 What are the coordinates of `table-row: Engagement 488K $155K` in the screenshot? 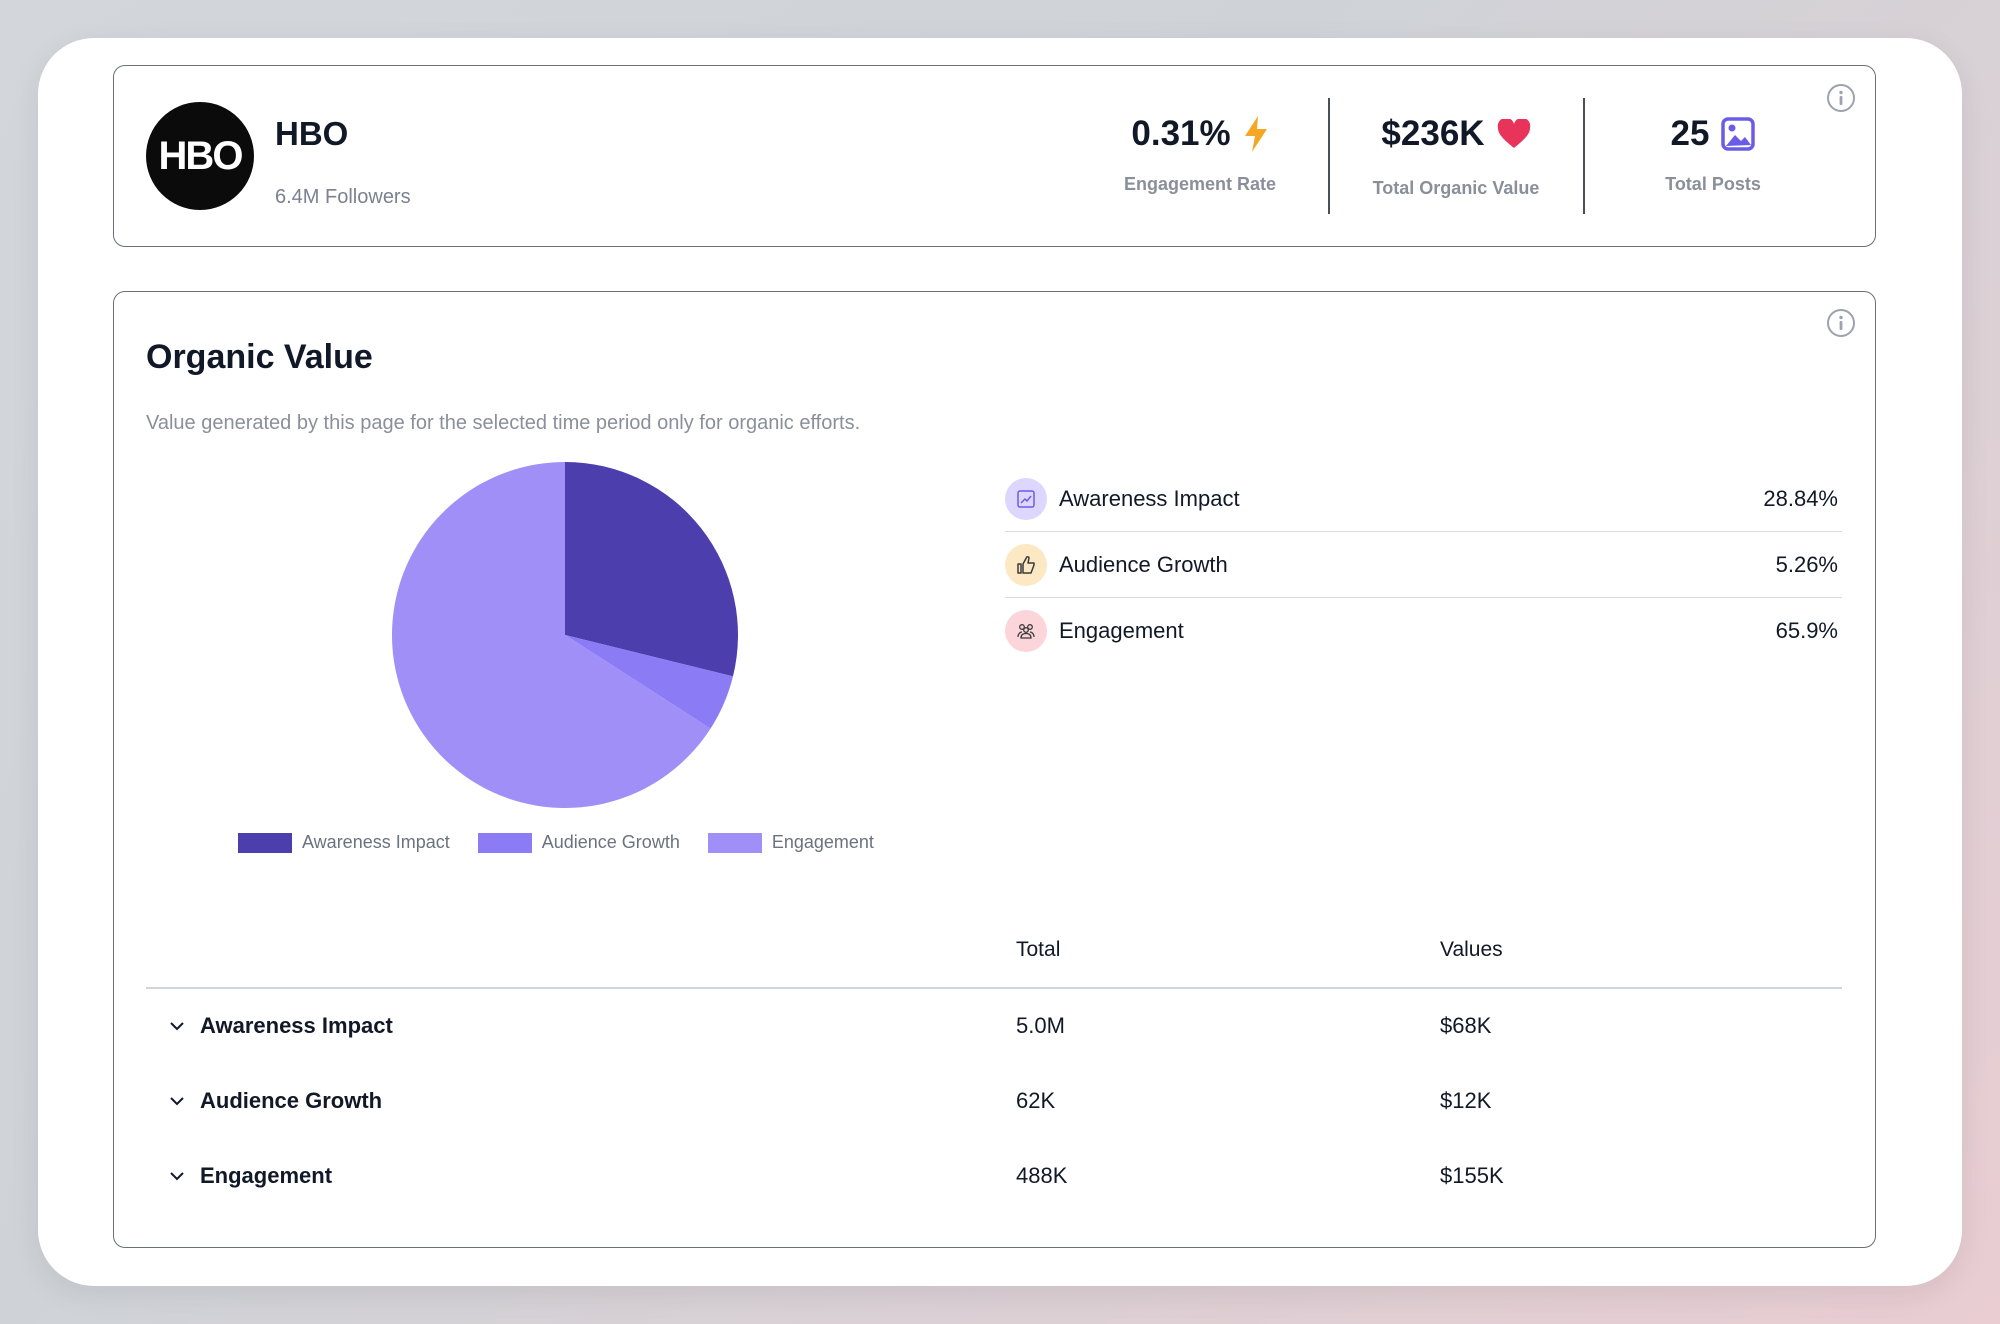 It's located at (994, 1179).